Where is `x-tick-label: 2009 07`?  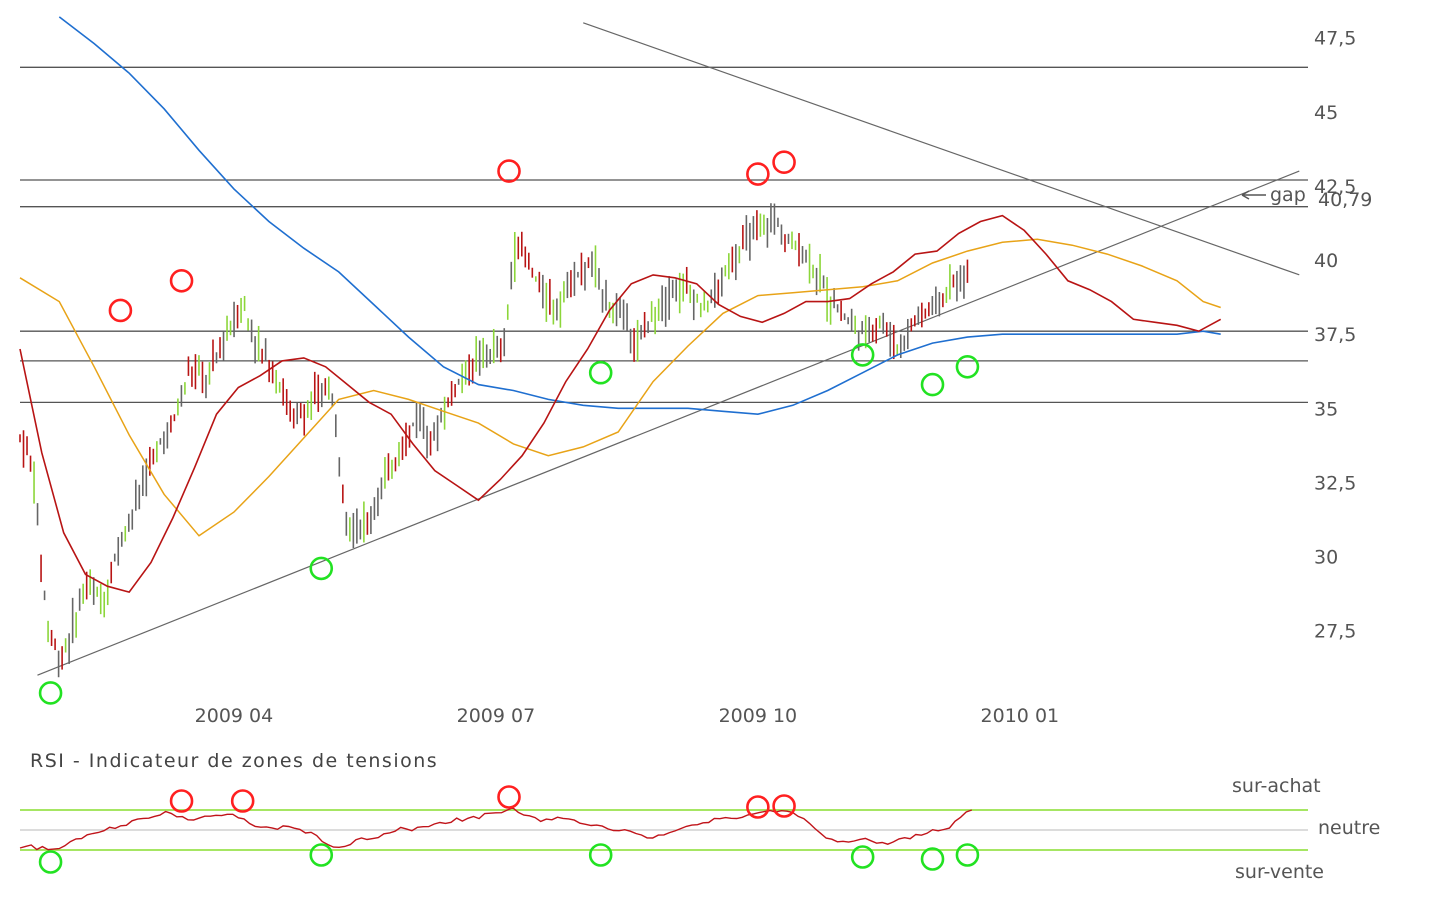
x-tick-label: 2009 07 is located at coordinates (496, 716).